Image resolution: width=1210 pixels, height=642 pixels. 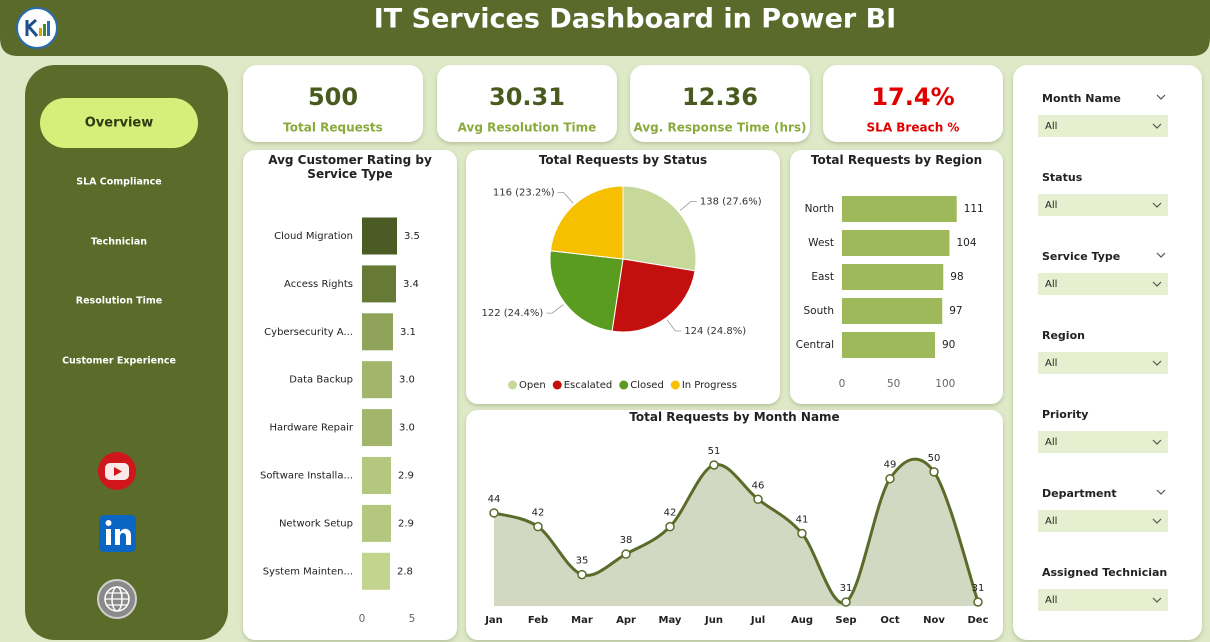 I want to click on nav-item: SLA Compliance, so click(x=119, y=182).